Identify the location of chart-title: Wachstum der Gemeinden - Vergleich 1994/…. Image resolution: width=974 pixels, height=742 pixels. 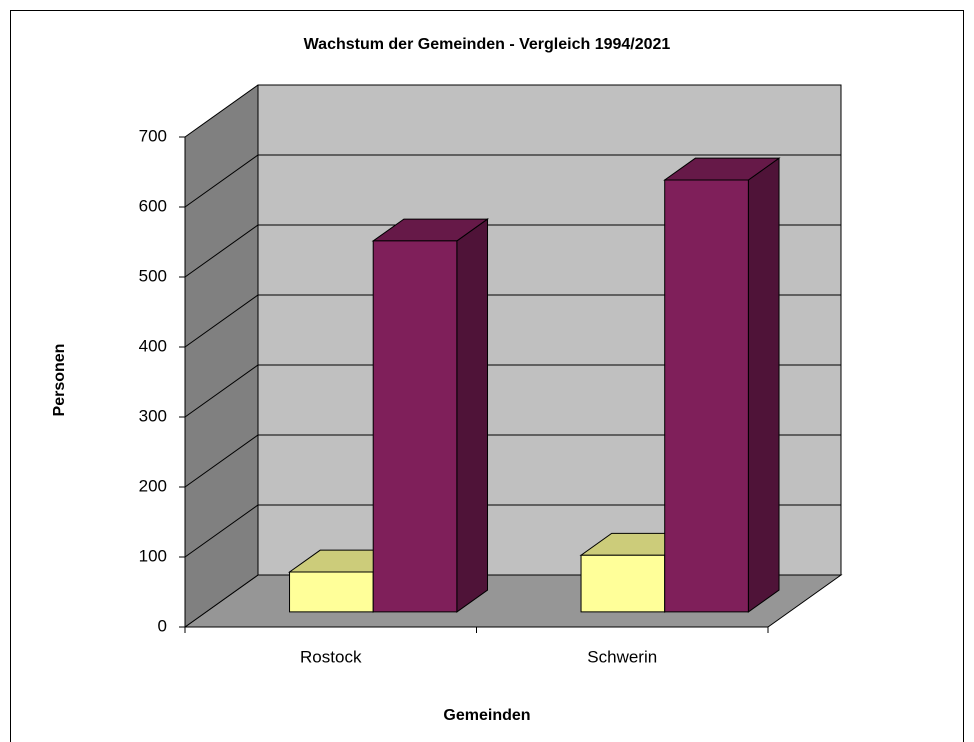
(487, 44).